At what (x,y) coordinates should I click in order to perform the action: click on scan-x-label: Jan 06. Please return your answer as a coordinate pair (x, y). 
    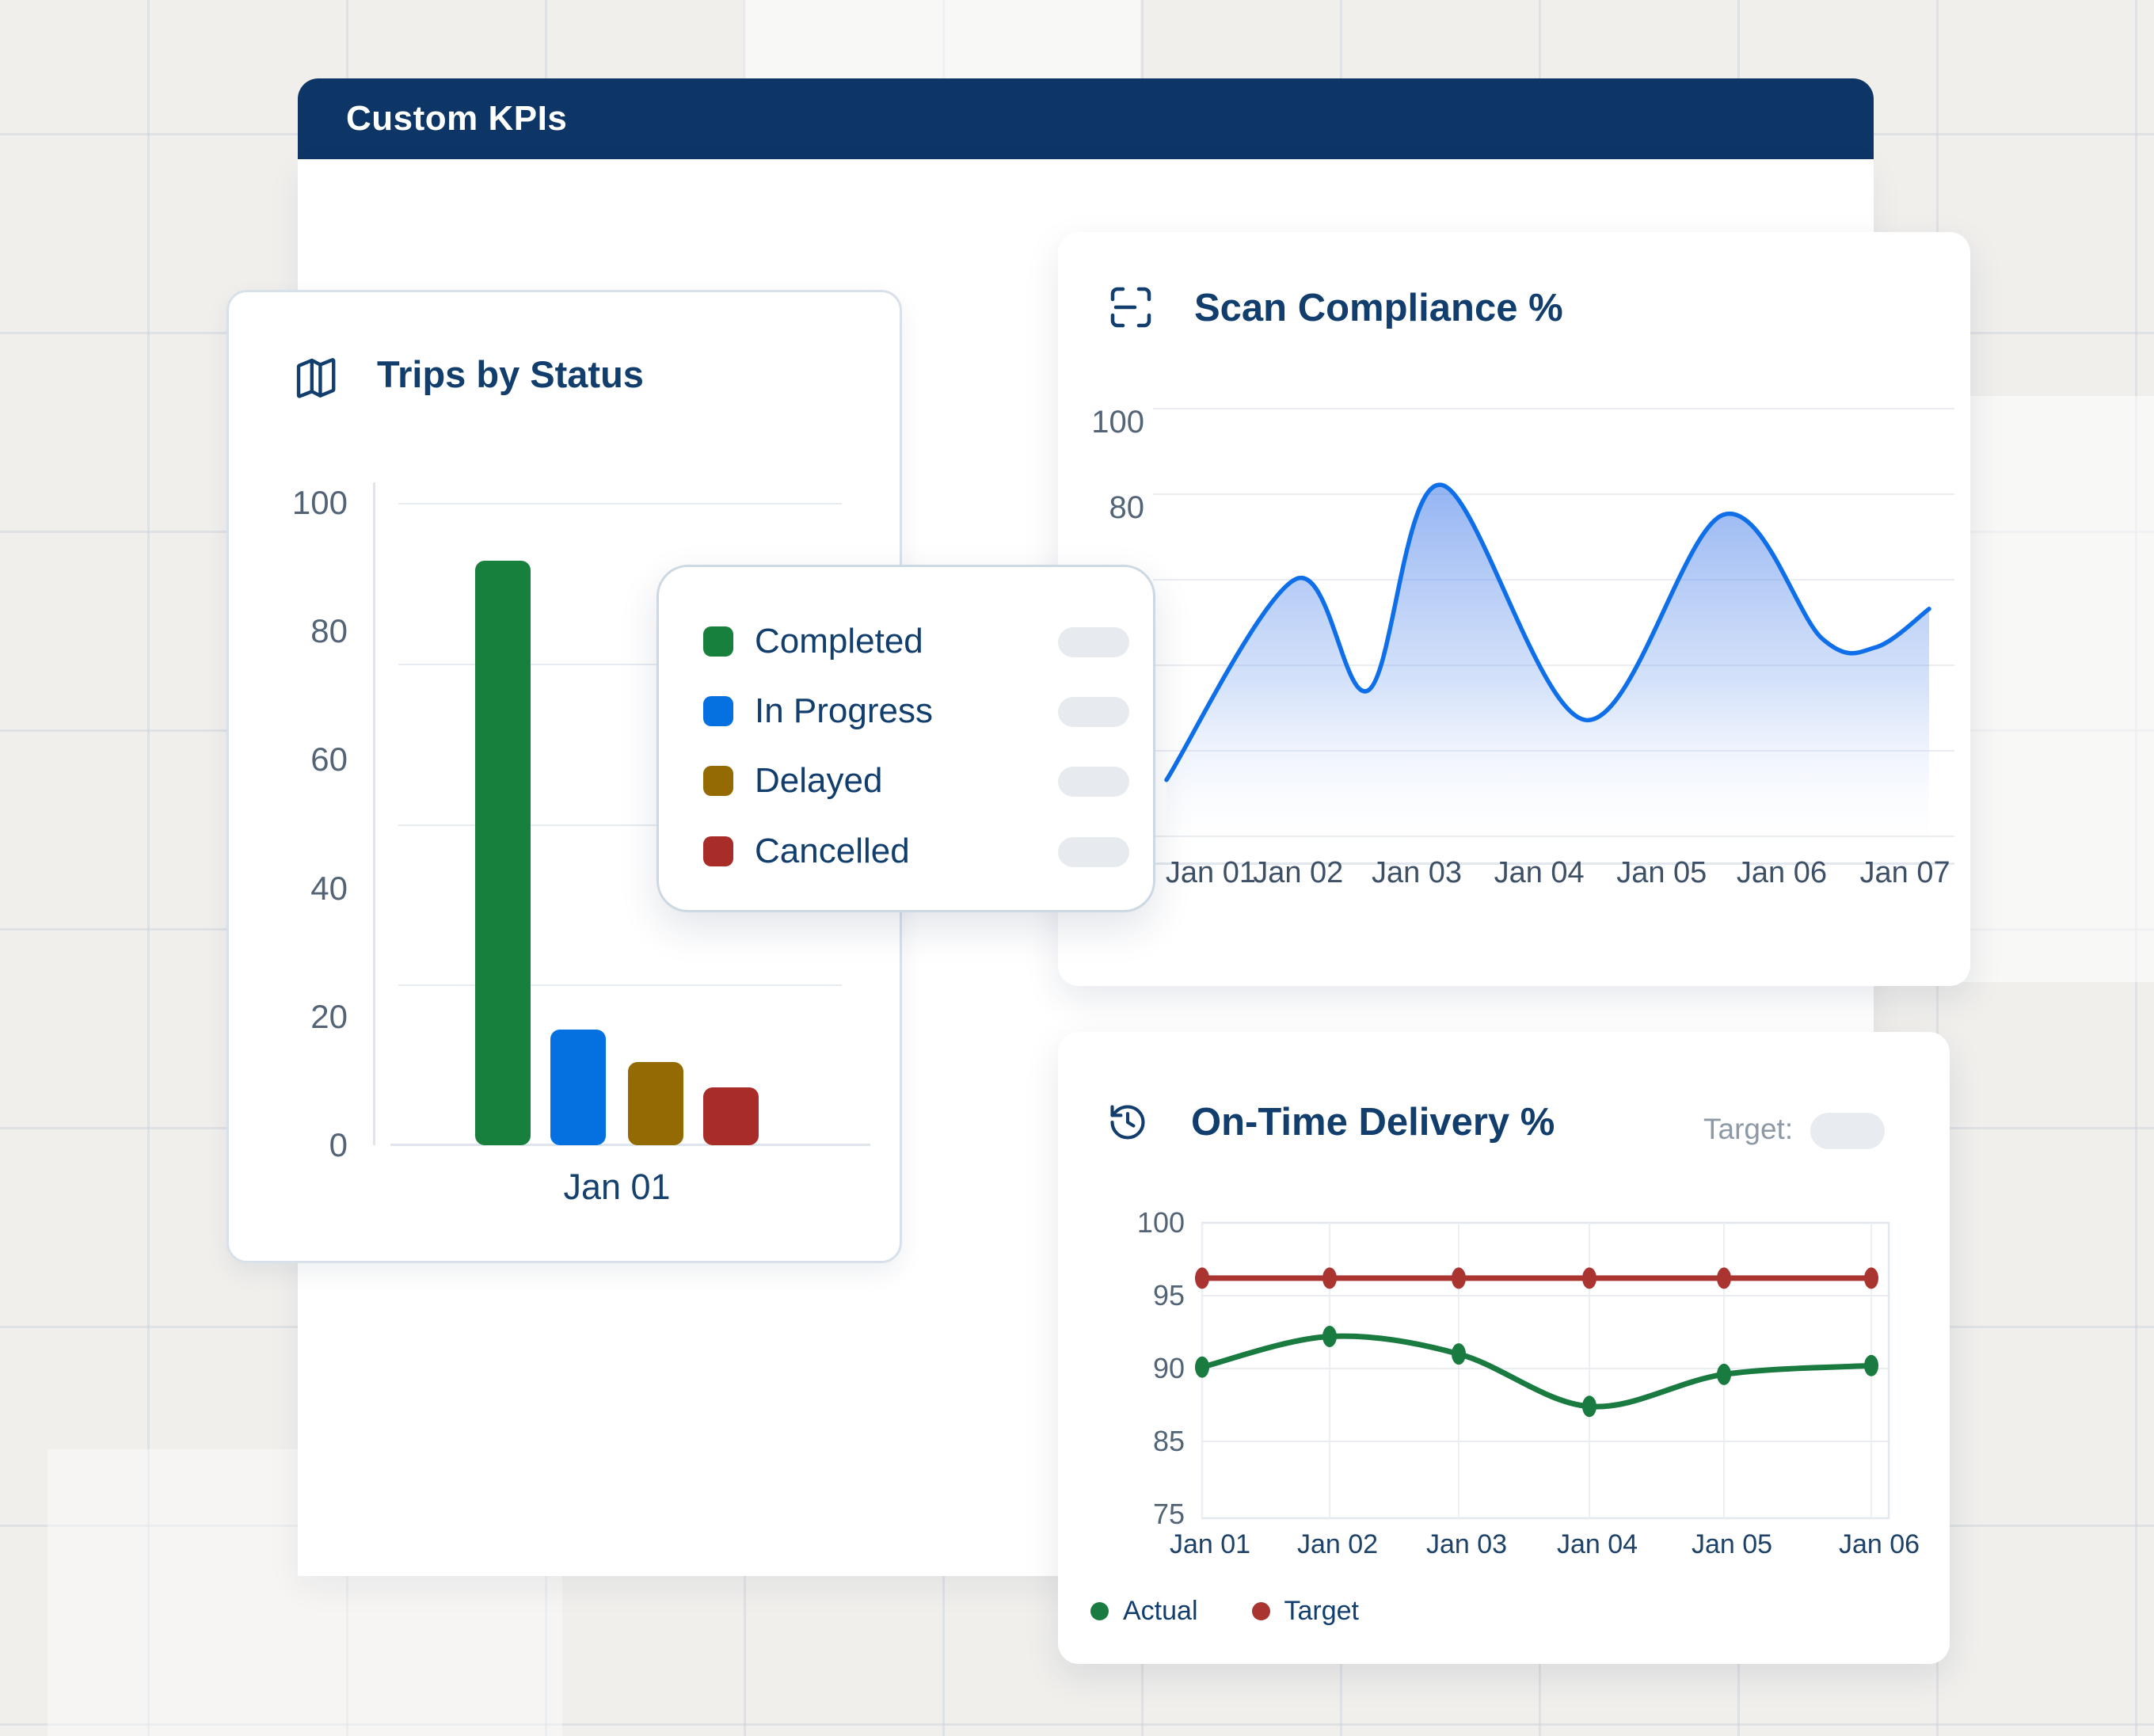
    Looking at the image, I should click on (1782, 872).